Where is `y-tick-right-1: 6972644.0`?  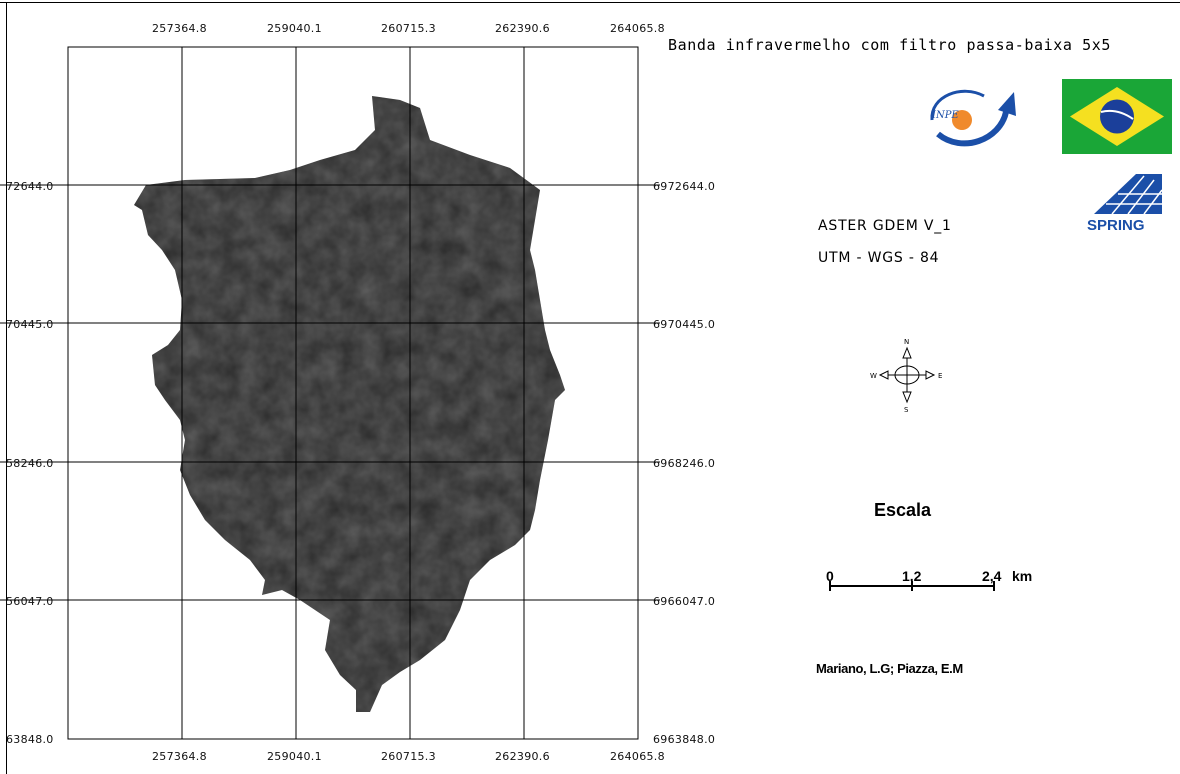 y-tick-right-1: 6972644.0 is located at coordinates (684, 186).